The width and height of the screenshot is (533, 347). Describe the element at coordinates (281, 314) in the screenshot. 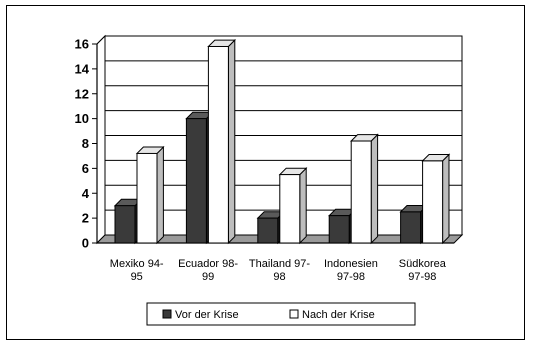

I see `legend-box` at that location.